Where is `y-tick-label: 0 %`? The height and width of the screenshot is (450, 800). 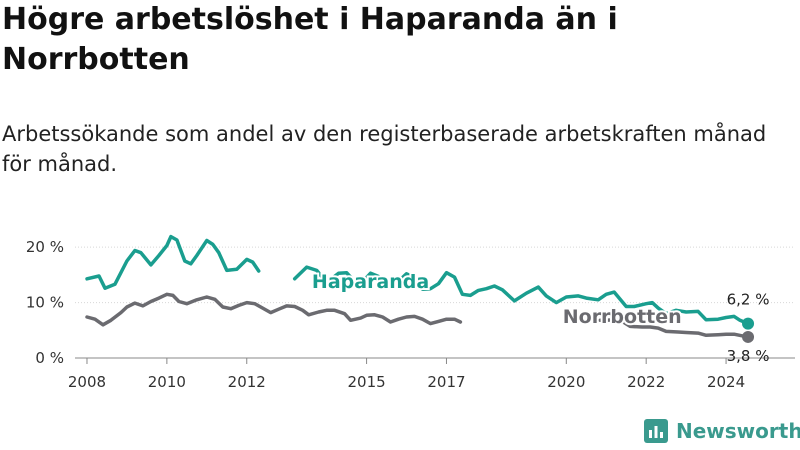
y-tick-label: 0 % is located at coordinates (49, 358).